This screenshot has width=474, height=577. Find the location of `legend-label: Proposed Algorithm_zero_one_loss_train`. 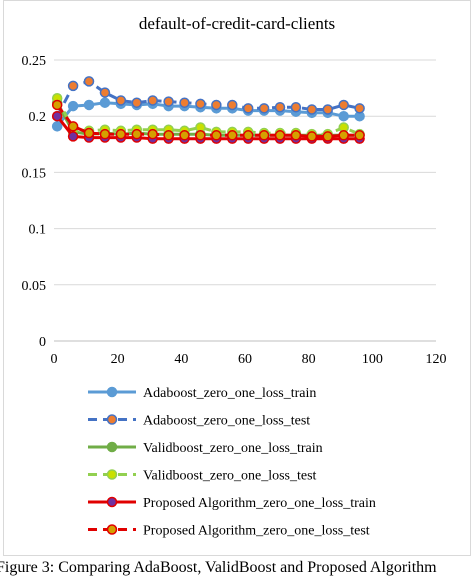

legend-label: Proposed Algorithm_zero_one_loss_train is located at coordinates (259, 503).